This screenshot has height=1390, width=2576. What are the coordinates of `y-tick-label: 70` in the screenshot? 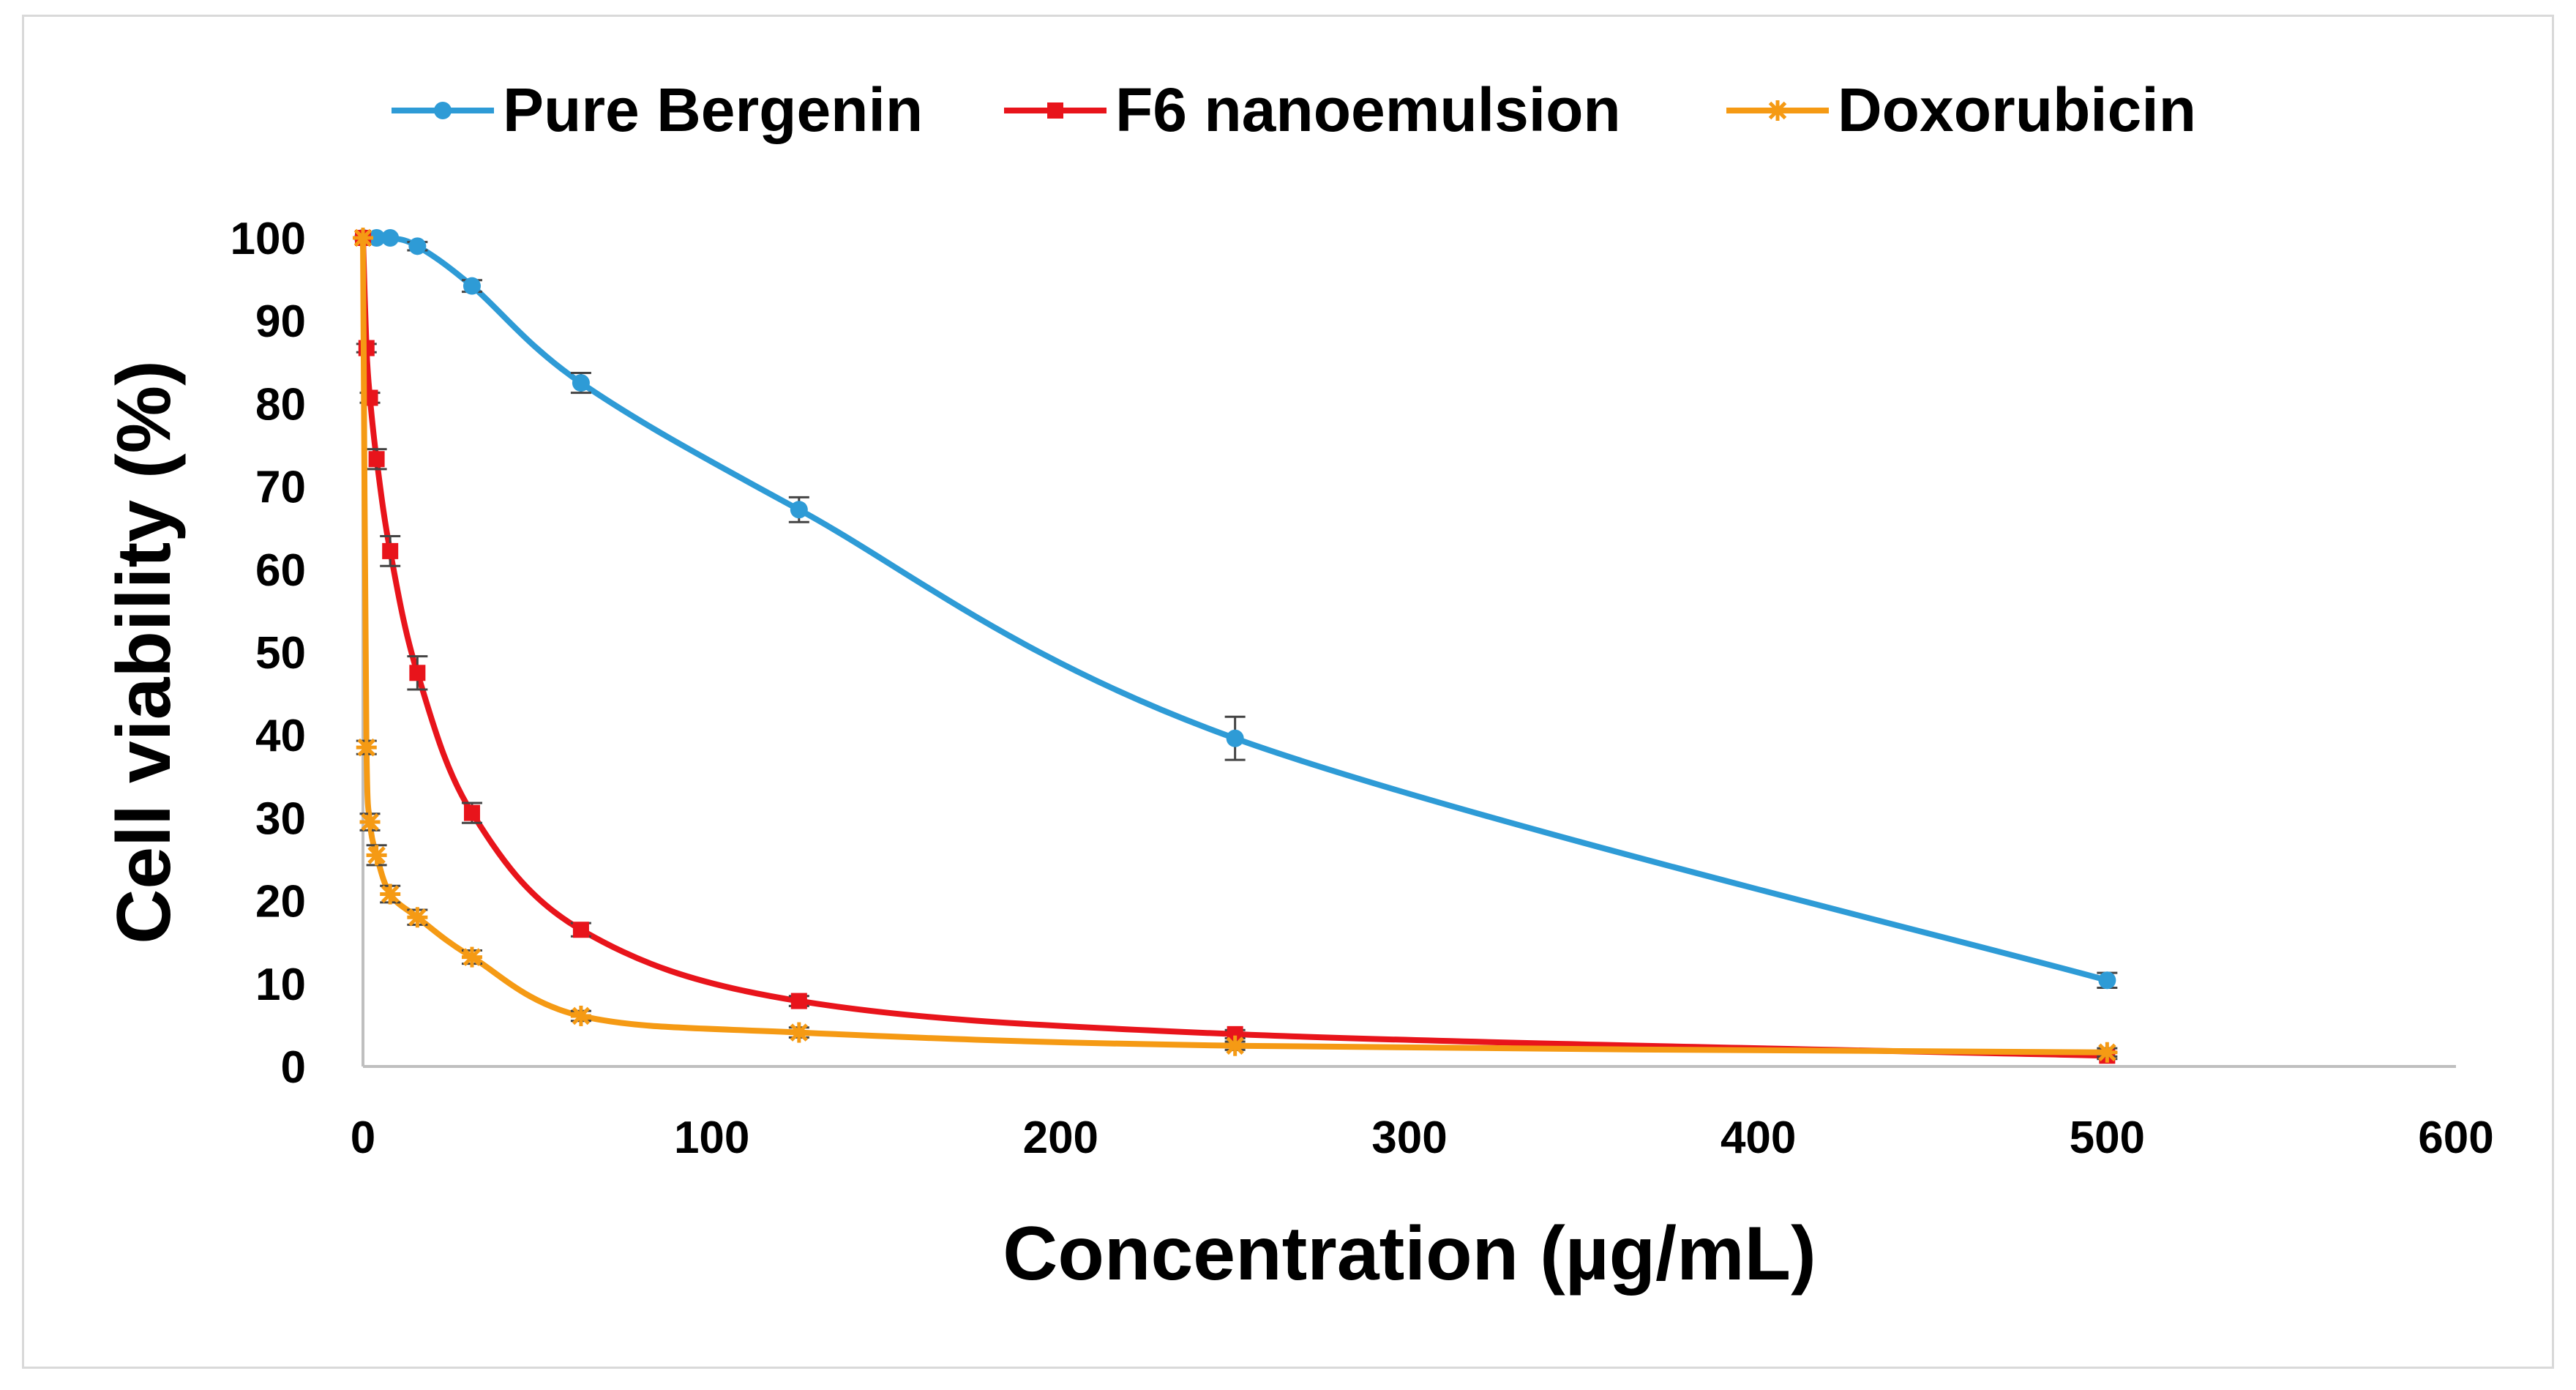 It's located at (280, 488).